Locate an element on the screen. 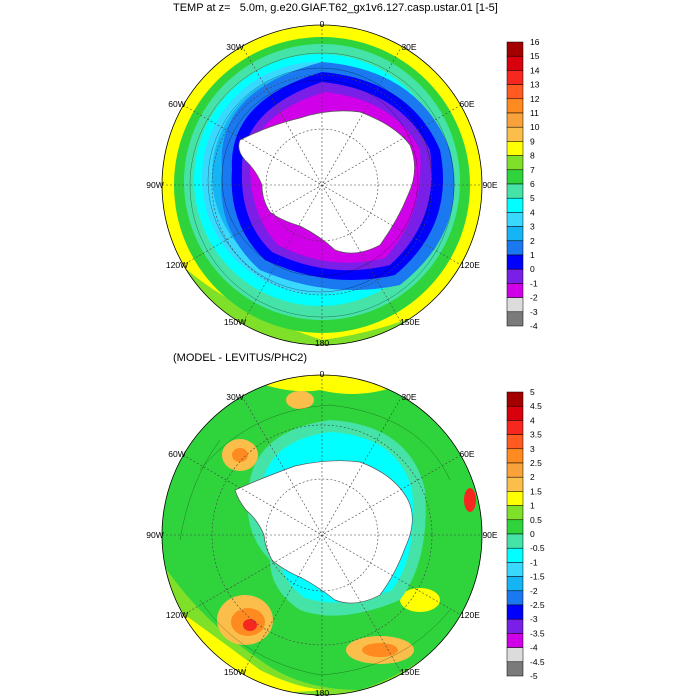  colorbar-tick-label: 0.5 is located at coordinates (536, 520).